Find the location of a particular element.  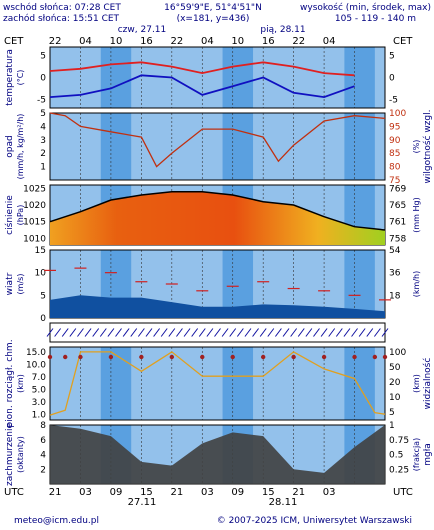

y-tick-label: 1025 is located at coordinates (34, 189).